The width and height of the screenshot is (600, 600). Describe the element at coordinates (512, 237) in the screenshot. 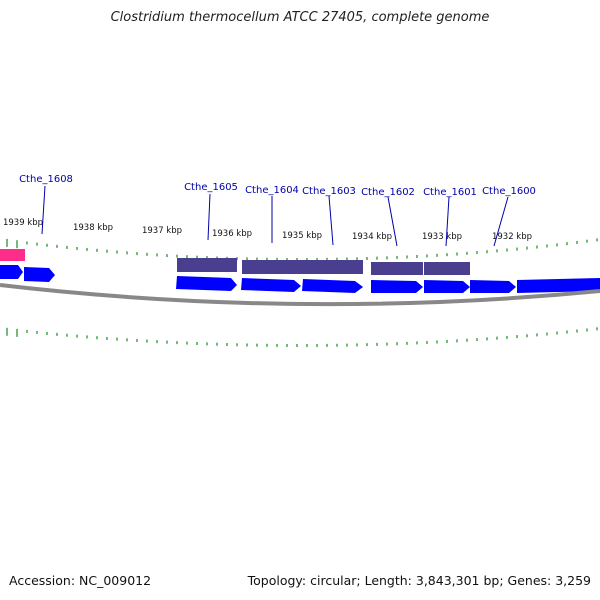

I see `ruler-label-1932: 1932 kbp` at that location.